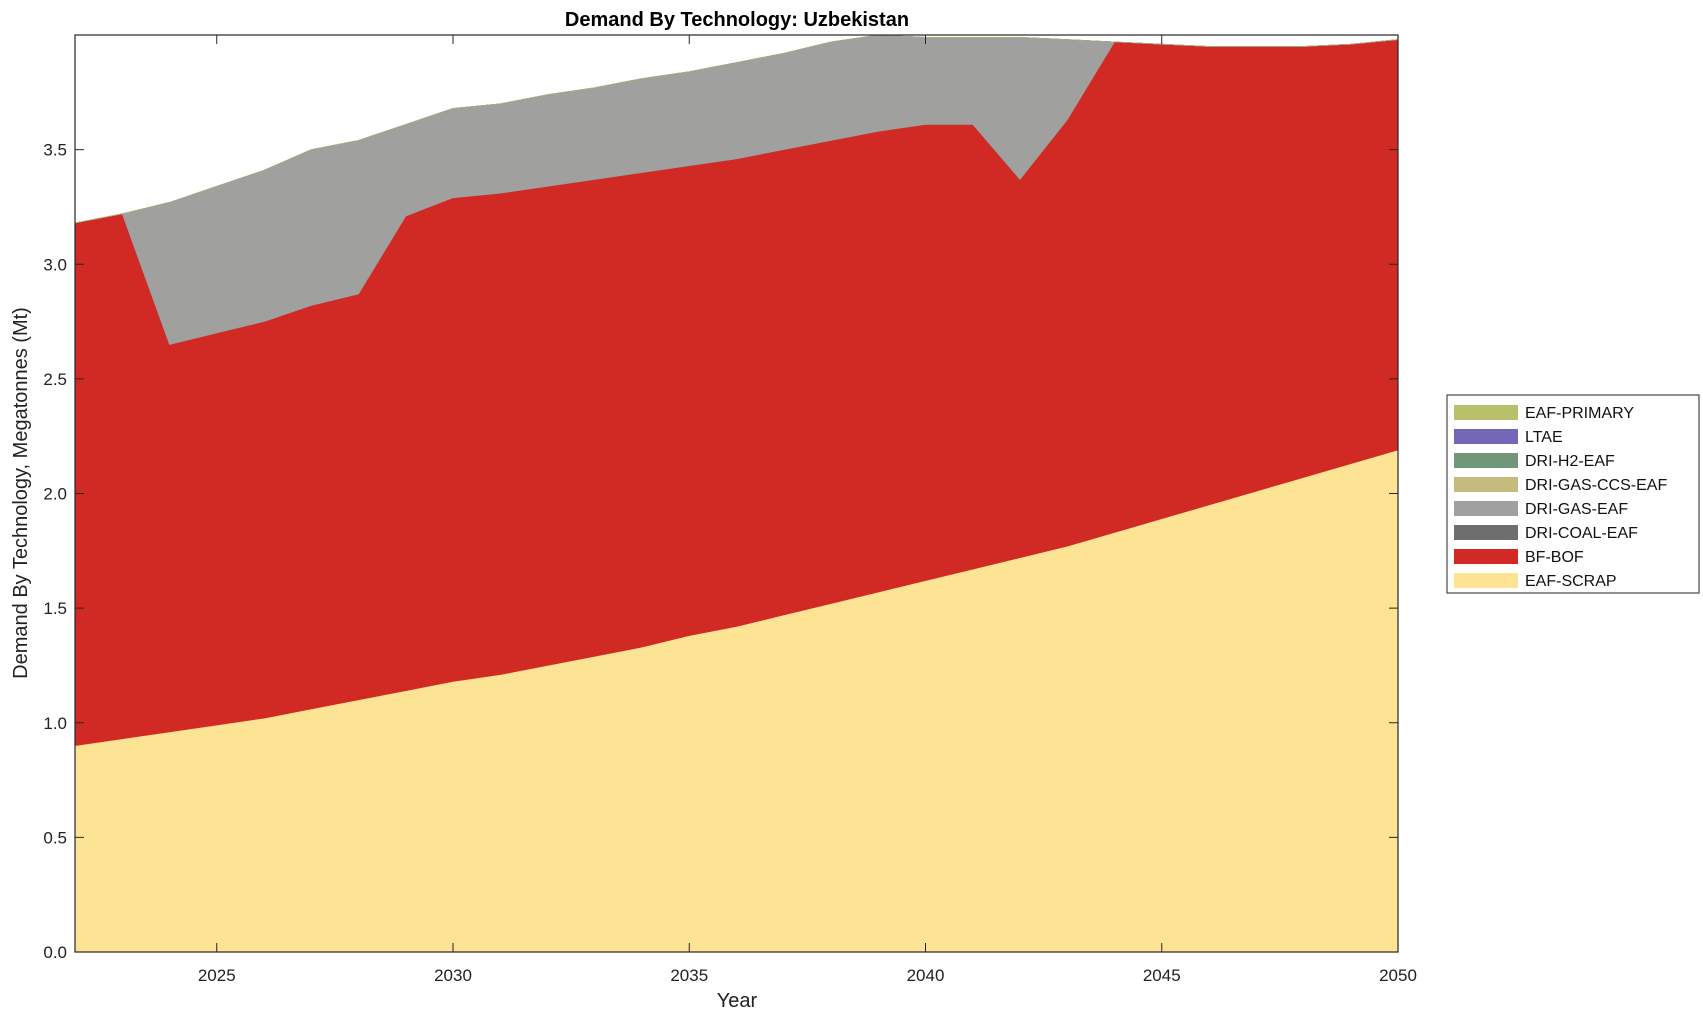  I want to click on x-tick-label: 2025, so click(217, 975).